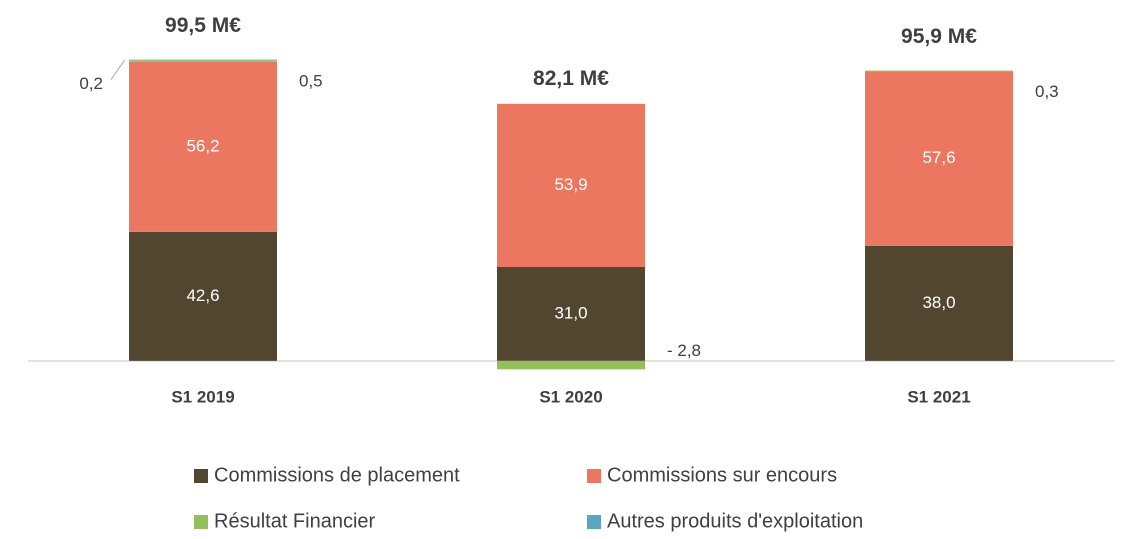  I want to click on value-label: 38,0, so click(938, 302).